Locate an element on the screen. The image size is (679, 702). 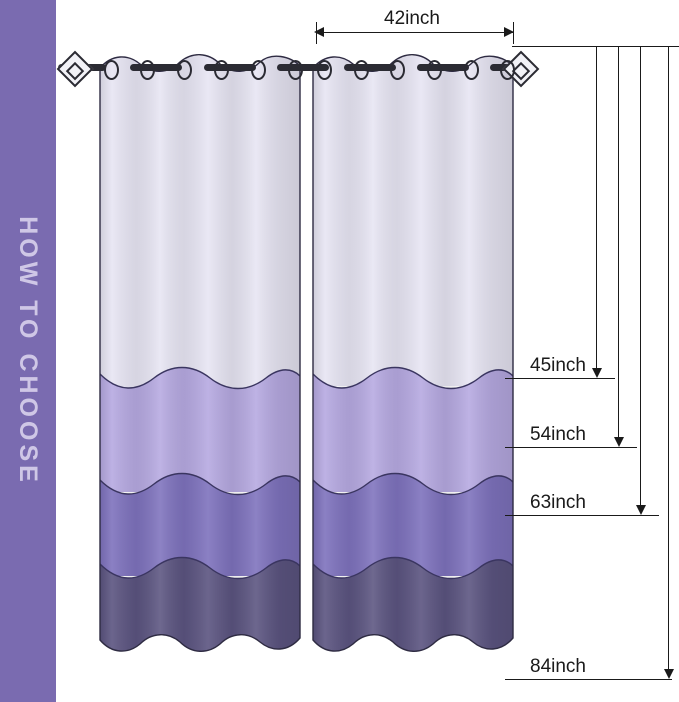
width-tick-left is located at coordinates (316, 33).